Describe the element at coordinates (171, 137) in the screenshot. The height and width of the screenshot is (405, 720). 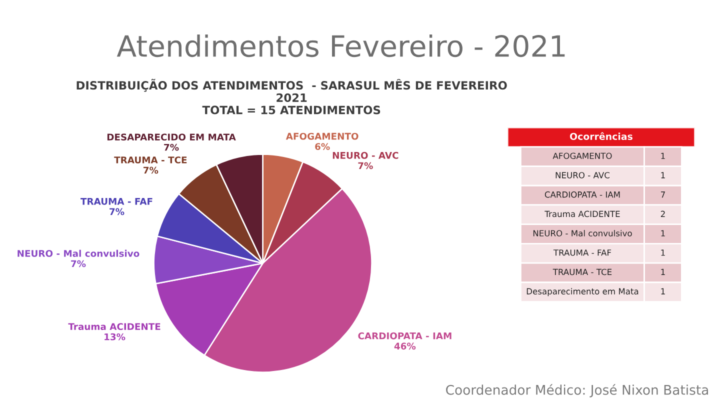
I see `slice-label: DESAPARECIDO EM MATA` at that location.